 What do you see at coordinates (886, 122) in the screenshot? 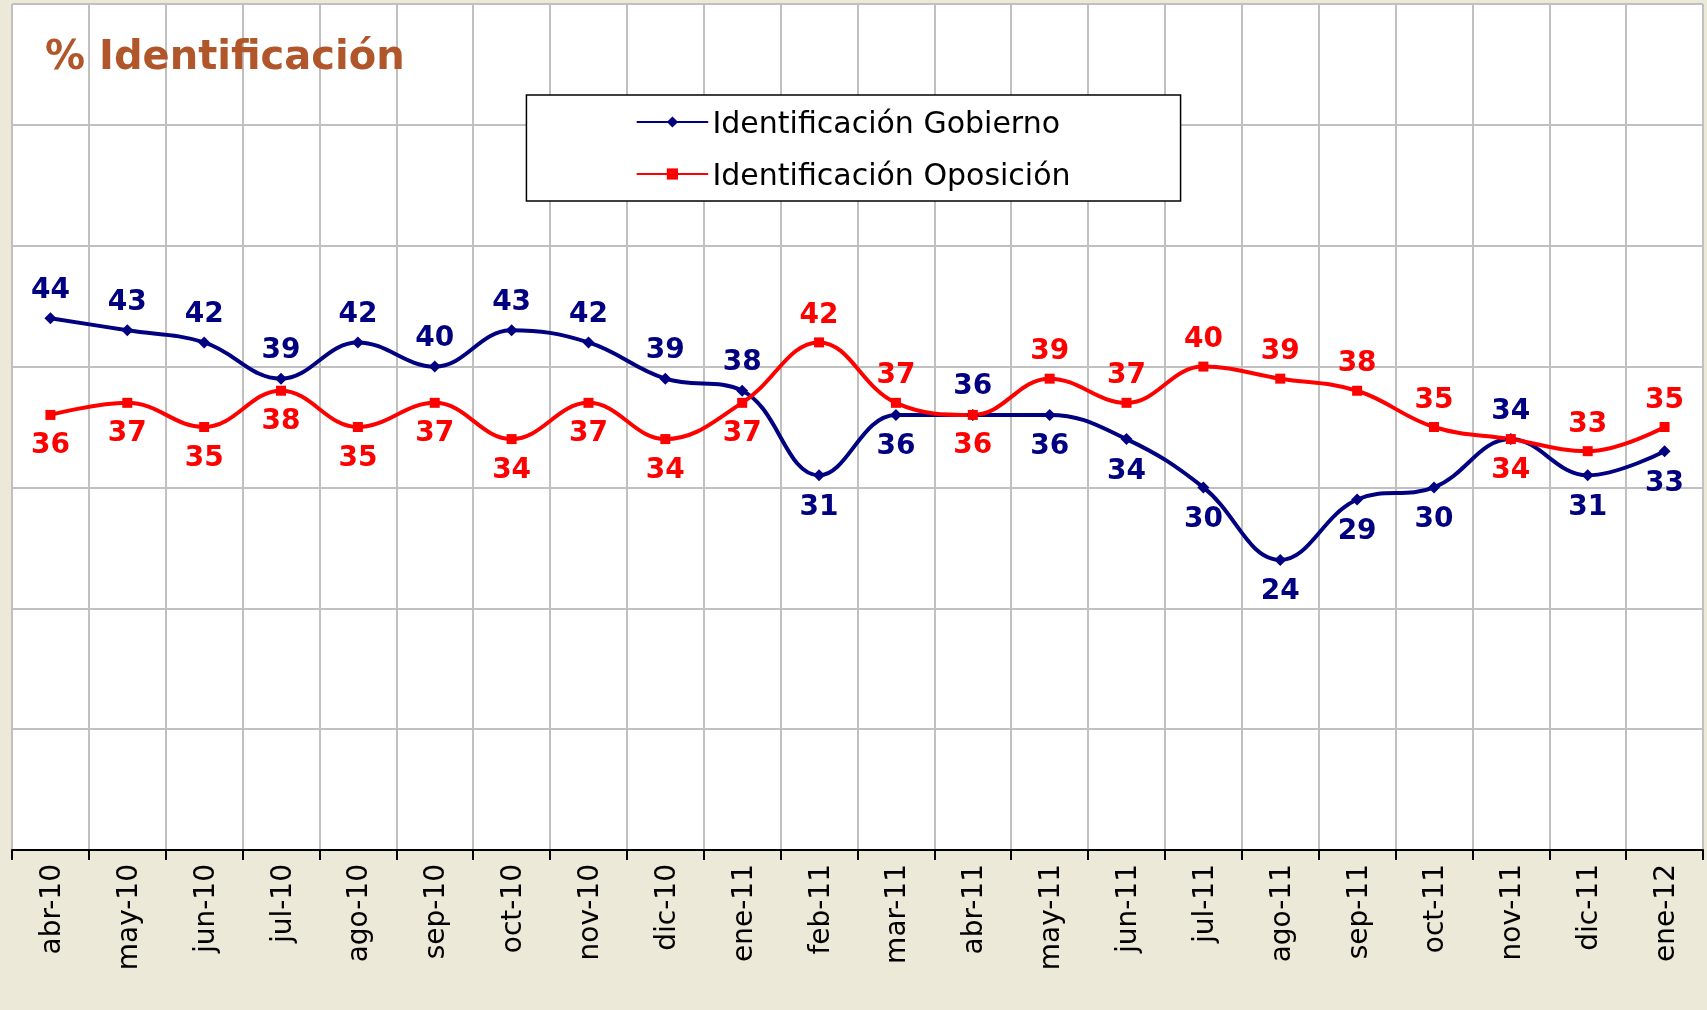
I see `legend-label: Identificación Gobierno` at bounding box center [886, 122].